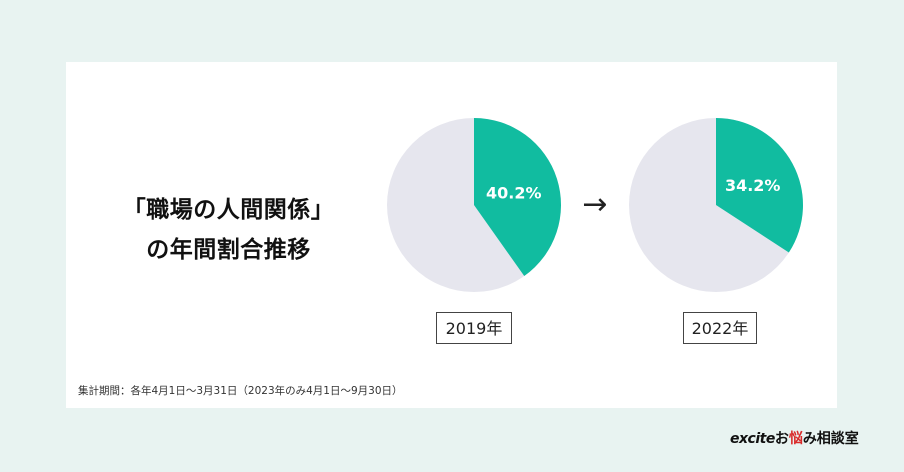 This screenshot has height=472, width=904. What do you see at coordinates (474, 328) in the screenshot?
I see `year-label-2019: 2019年` at bounding box center [474, 328].